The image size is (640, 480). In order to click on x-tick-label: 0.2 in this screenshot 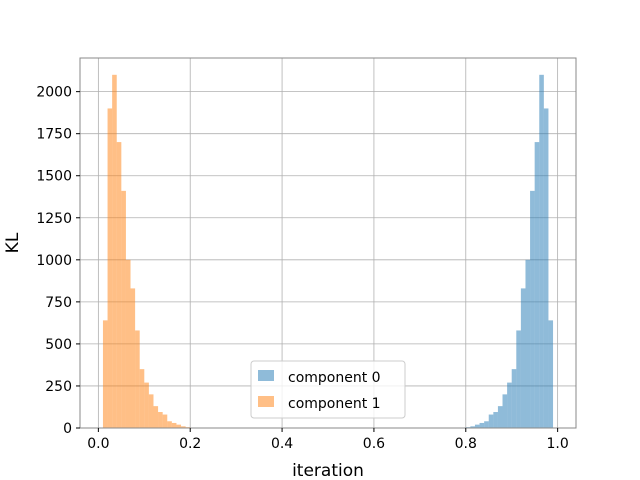, I will do `click(190, 444)`.